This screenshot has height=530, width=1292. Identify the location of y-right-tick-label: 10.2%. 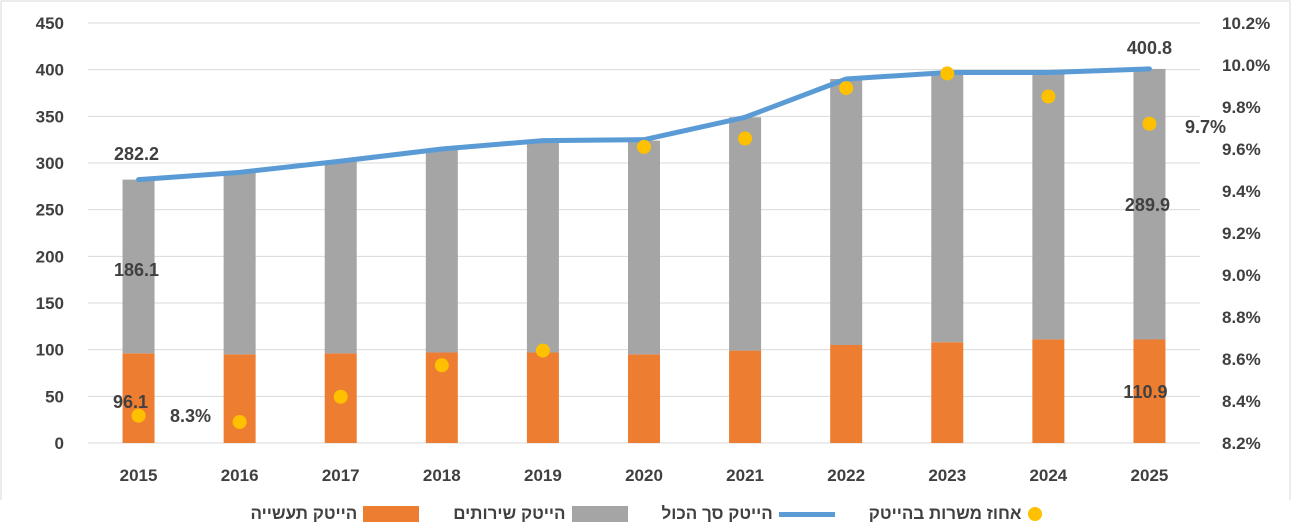
(1246, 23).